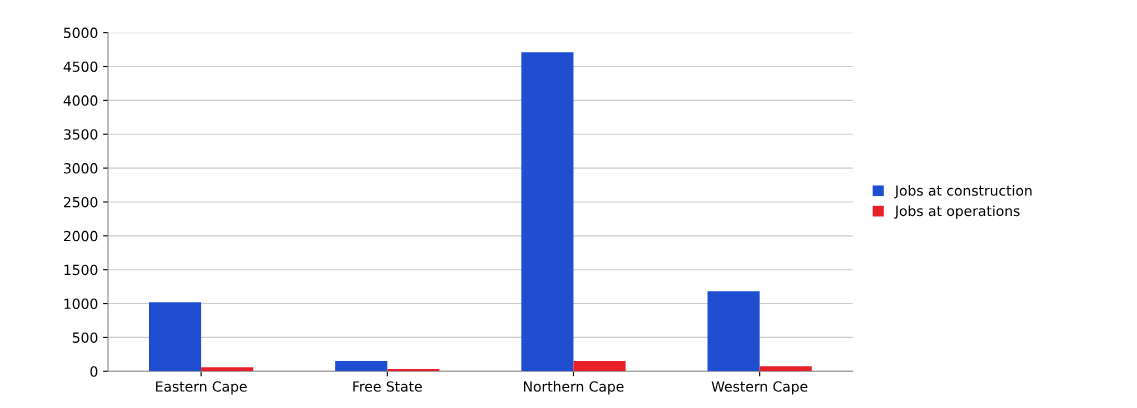 The width and height of the screenshot is (1137, 408). Describe the element at coordinates (759, 388) in the screenshot. I see `x-tick-label: Western Cape` at that location.